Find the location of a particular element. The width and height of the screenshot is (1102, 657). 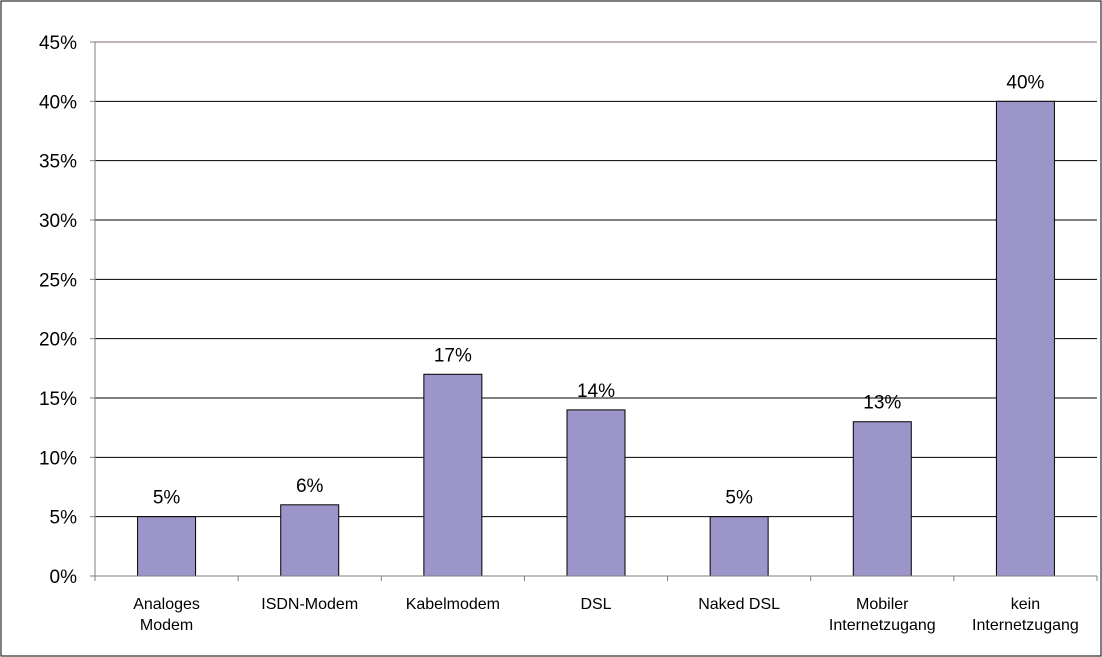

data-label: 14% is located at coordinates (596, 391).